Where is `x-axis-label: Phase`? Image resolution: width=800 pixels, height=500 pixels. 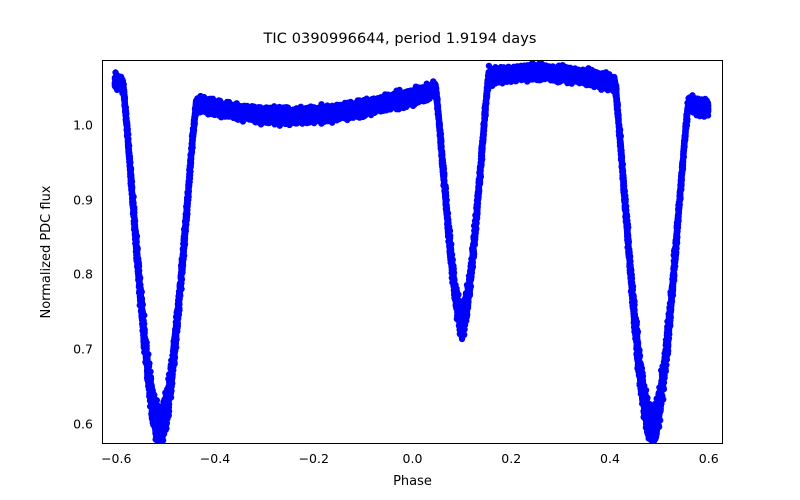
x-axis-label: Phase is located at coordinates (412, 481).